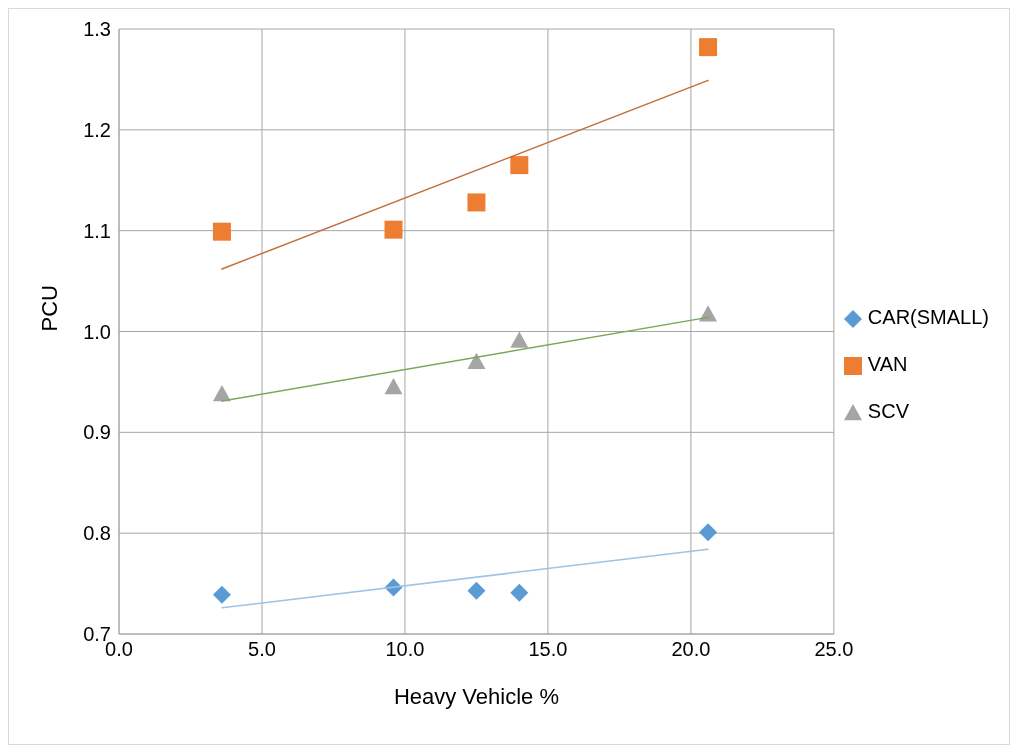 Image resolution: width=1021 pixels, height=754 pixels. I want to click on x-tick-label: 20.0, so click(691, 649).